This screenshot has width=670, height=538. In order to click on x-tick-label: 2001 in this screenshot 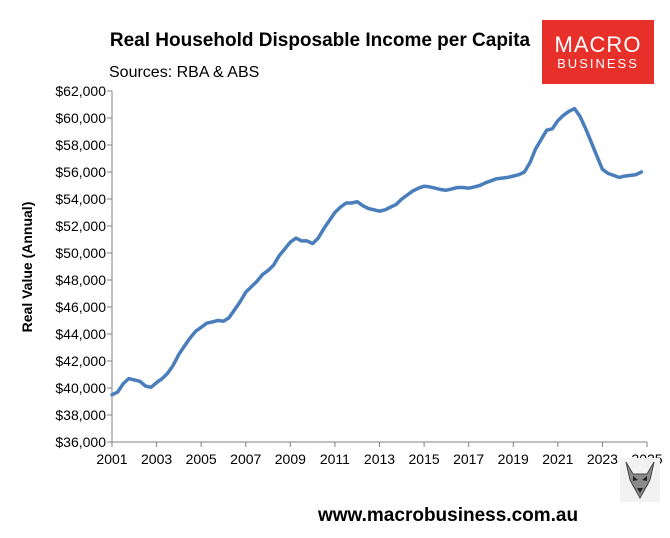, I will do `click(111, 459)`.